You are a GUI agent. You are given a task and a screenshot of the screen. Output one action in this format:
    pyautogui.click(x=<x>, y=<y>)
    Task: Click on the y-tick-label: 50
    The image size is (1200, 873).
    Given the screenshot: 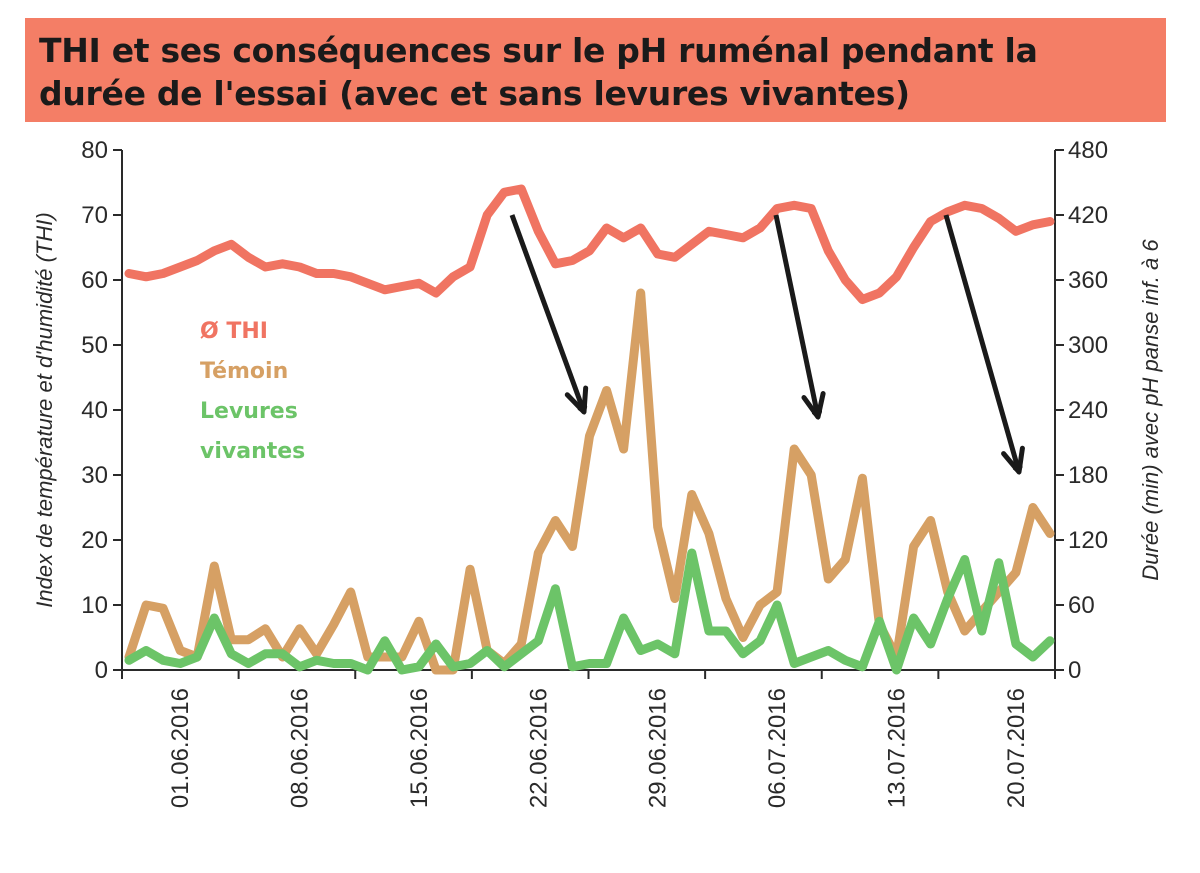 What is the action you would take?
    pyautogui.click(x=94, y=345)
    